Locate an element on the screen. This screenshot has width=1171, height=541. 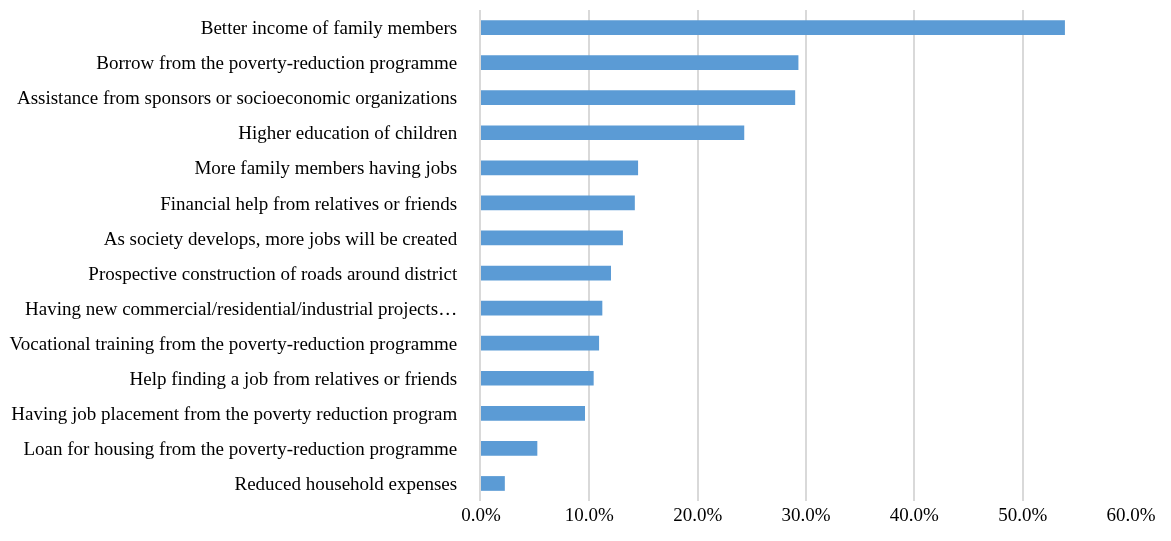
y-tick-label: Vocational training from the poverty-reduction programme is located at coordinates (233, 343).